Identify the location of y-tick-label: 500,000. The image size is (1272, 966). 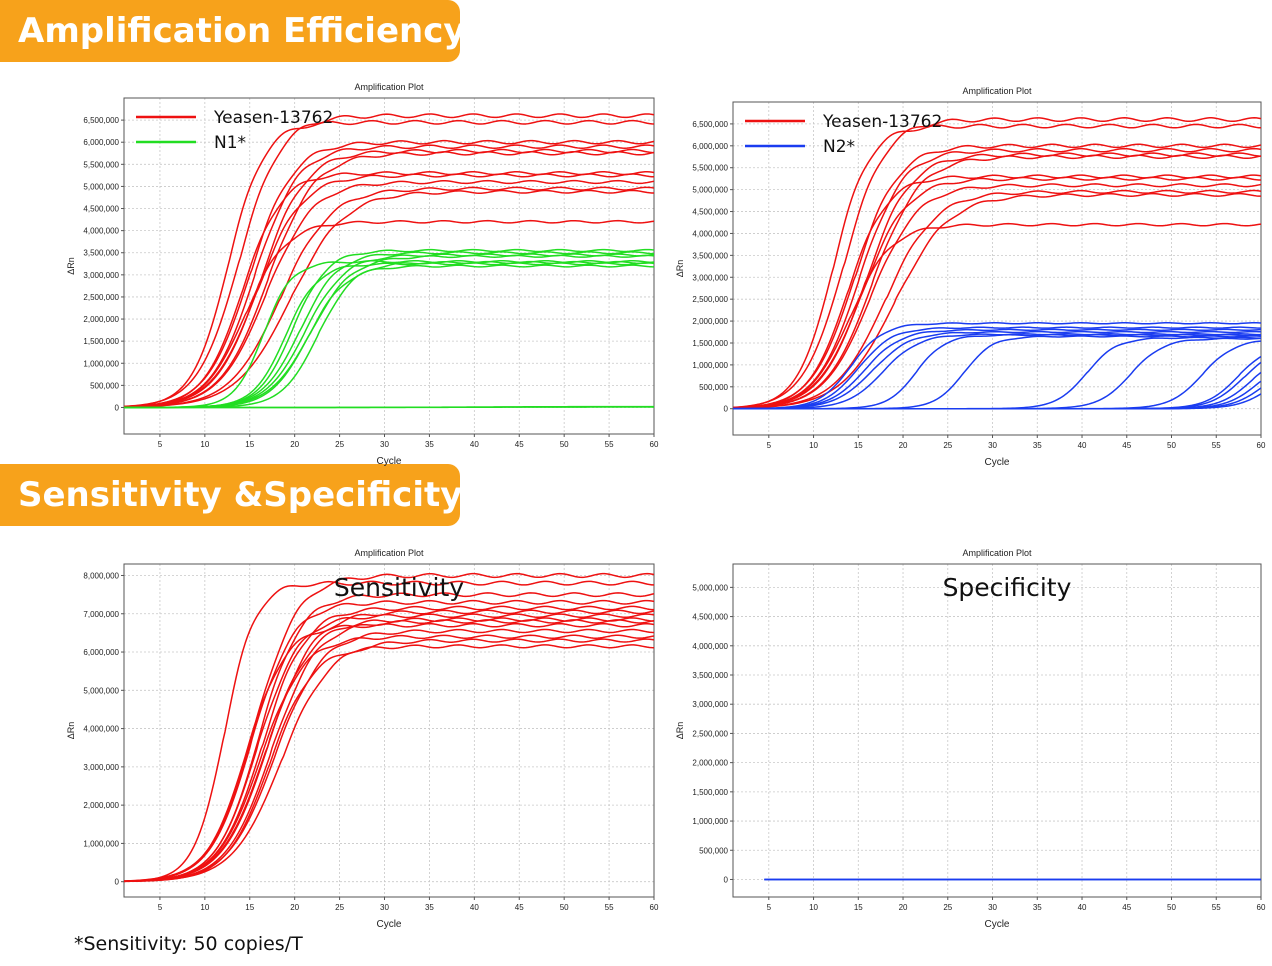
(713, 850).